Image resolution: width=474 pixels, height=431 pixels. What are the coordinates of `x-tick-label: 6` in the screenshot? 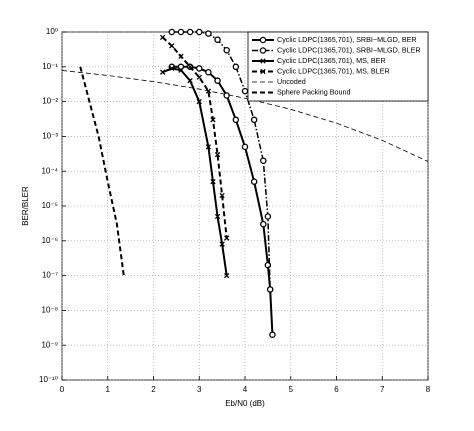 It's located at (336, 389).